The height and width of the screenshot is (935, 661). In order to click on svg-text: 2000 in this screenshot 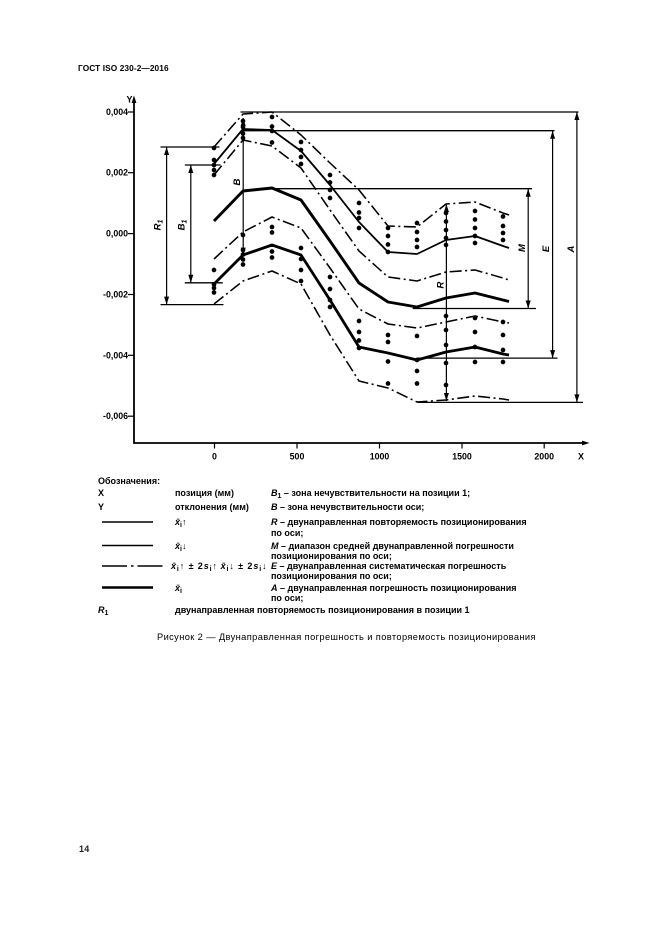, I will do `click(544, 457)`.